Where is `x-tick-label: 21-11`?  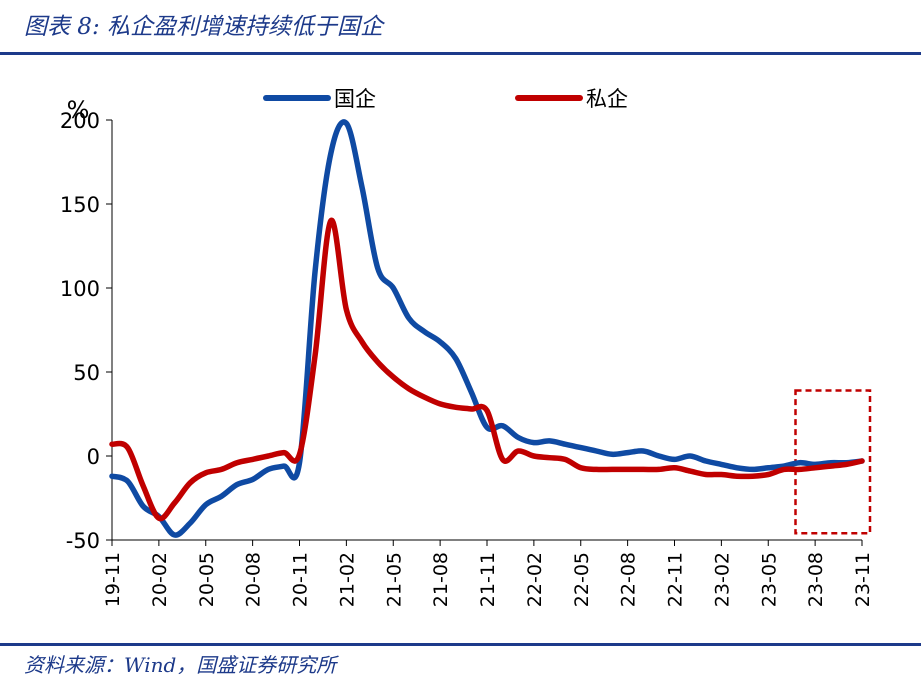
x-tick-label: 21-11 is located at coordinates (488, 579).